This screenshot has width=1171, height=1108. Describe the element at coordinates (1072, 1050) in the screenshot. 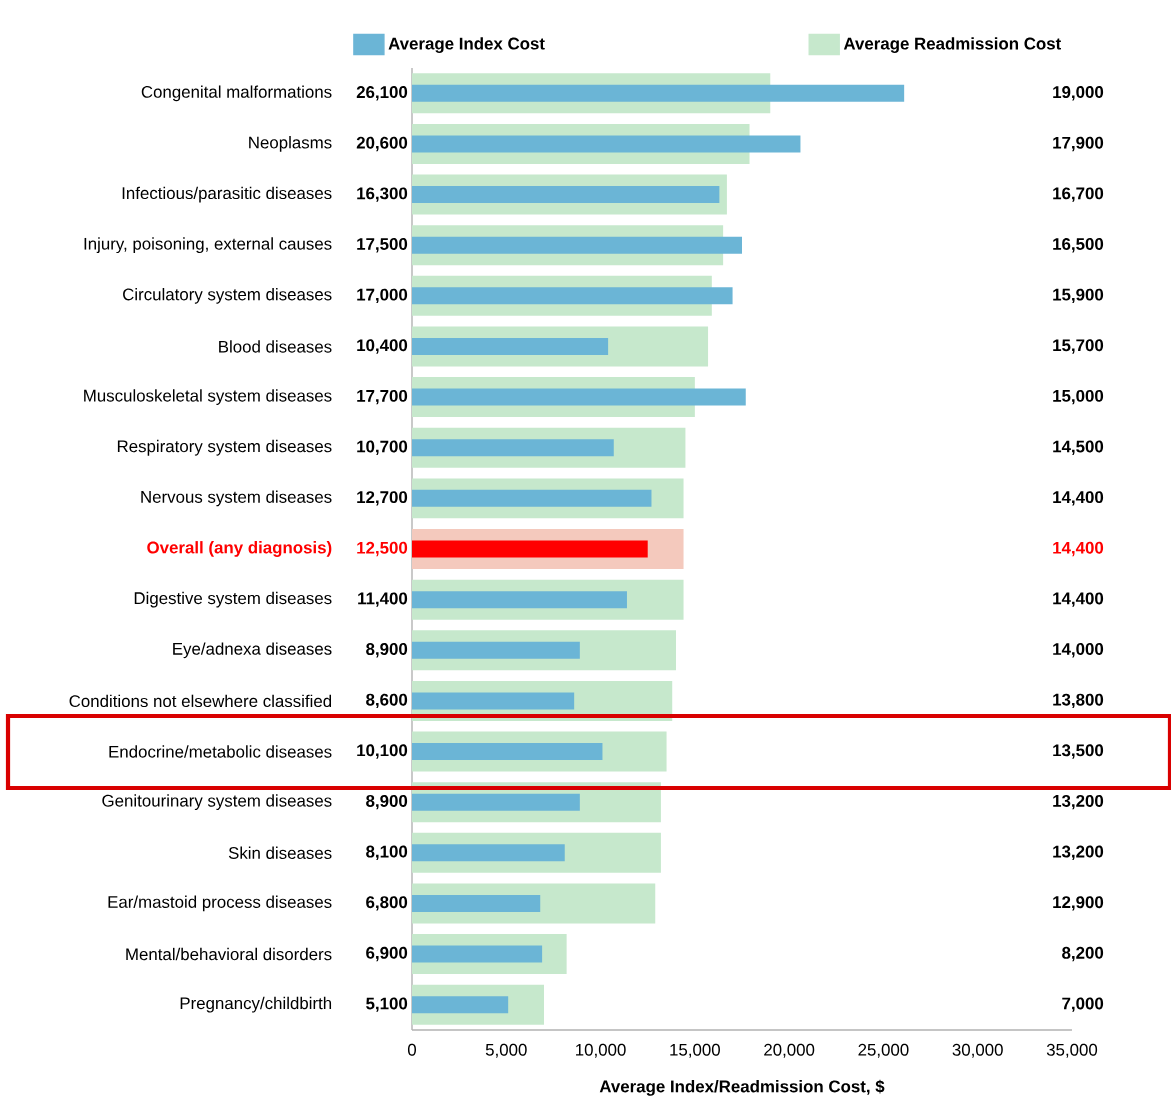

I see `x-tick-label: 35,000` at that location.